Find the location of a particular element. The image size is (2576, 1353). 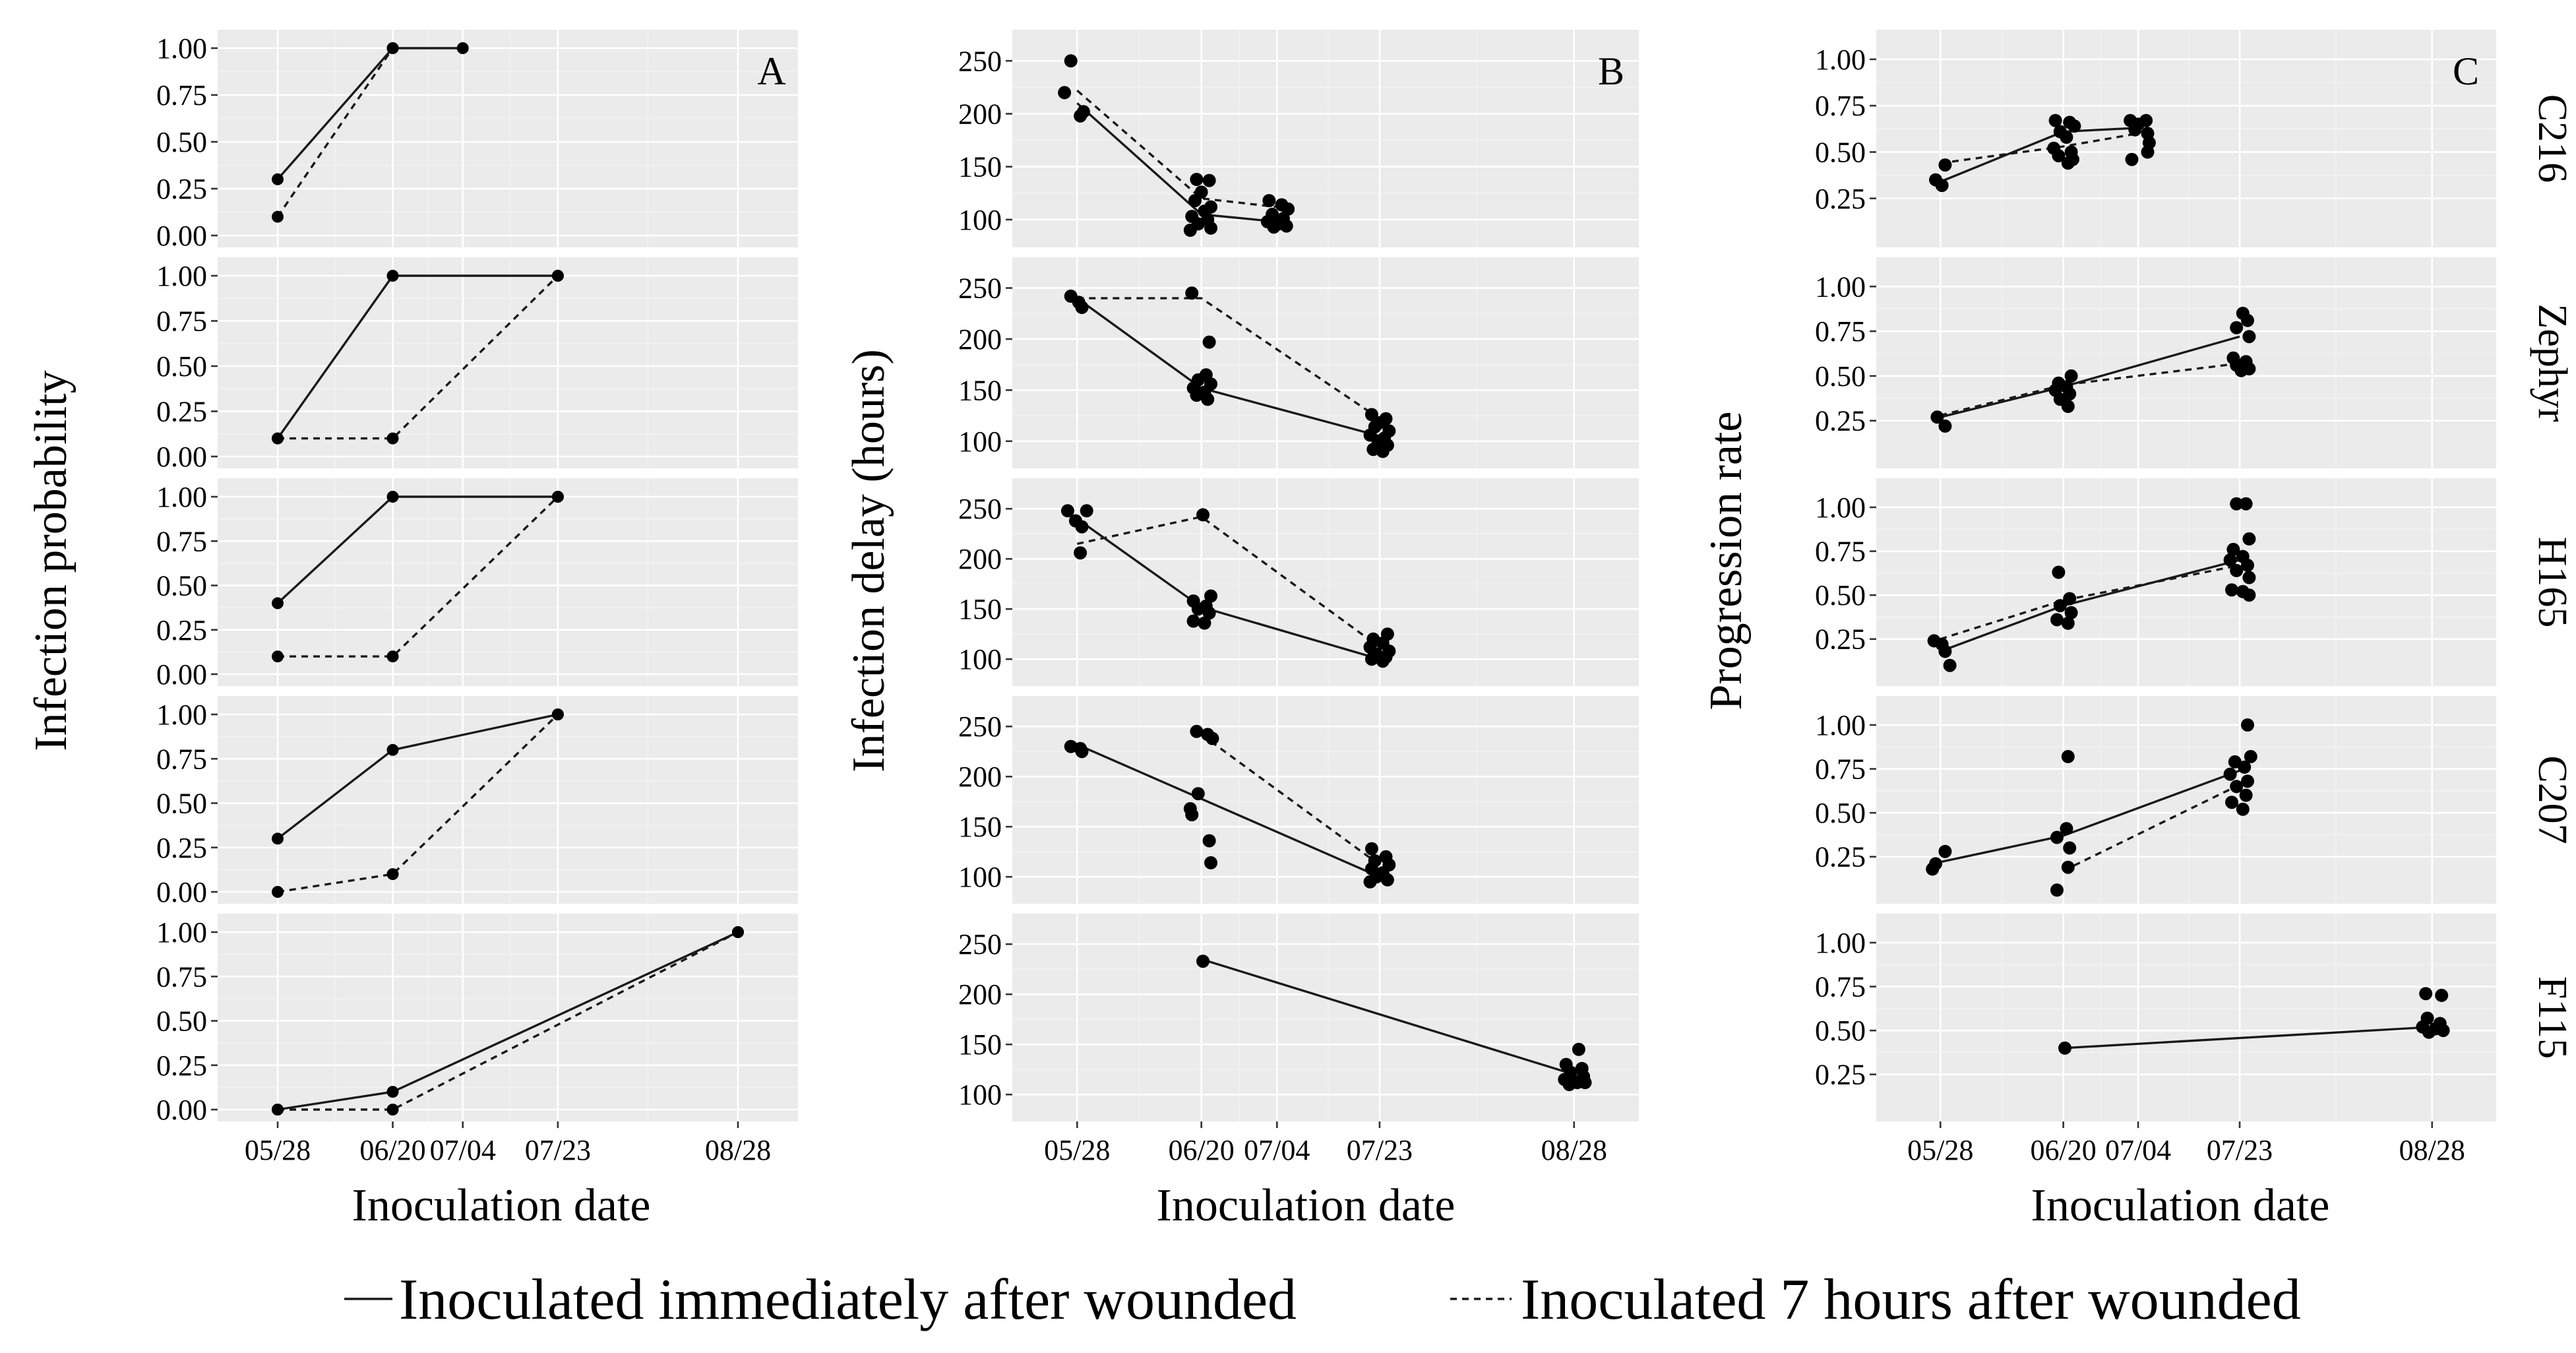

x-tick-label: 08/28 is located at coordinates (738, 1150).